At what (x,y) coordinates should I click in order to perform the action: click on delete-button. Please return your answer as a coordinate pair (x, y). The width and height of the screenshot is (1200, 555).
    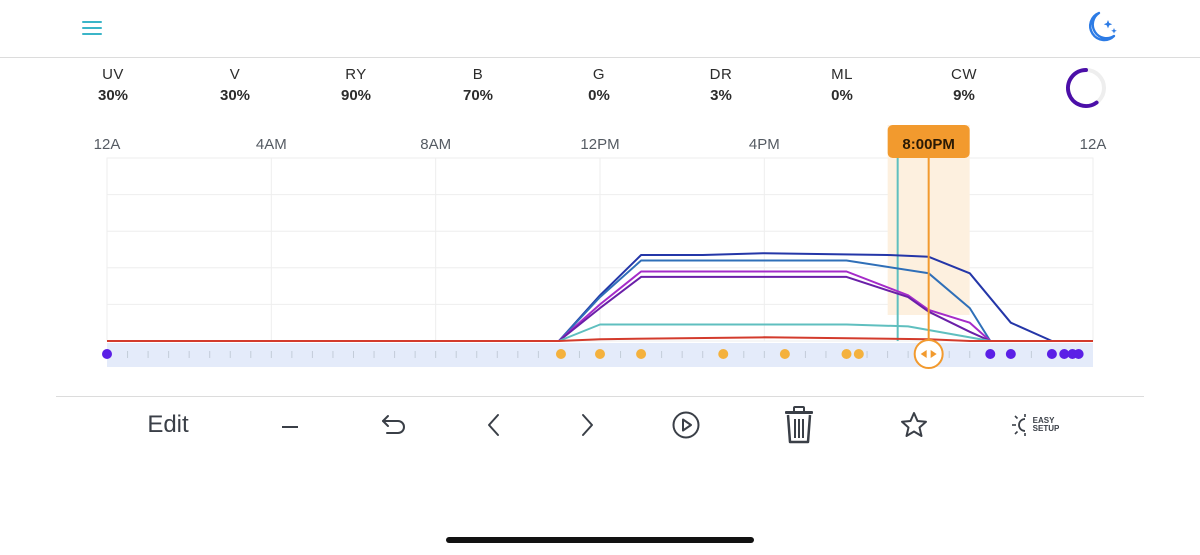
    Looking at the image, I should click on (799, 425).